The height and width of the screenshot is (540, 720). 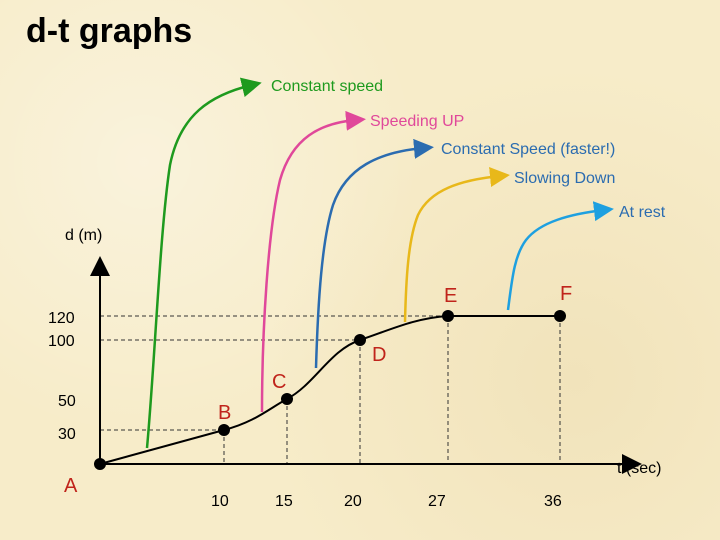 What do you see at coordinates (642, 212) in the screenshot?
I see `annotation-at-rest: At rest` at bounding box center [642, 212].